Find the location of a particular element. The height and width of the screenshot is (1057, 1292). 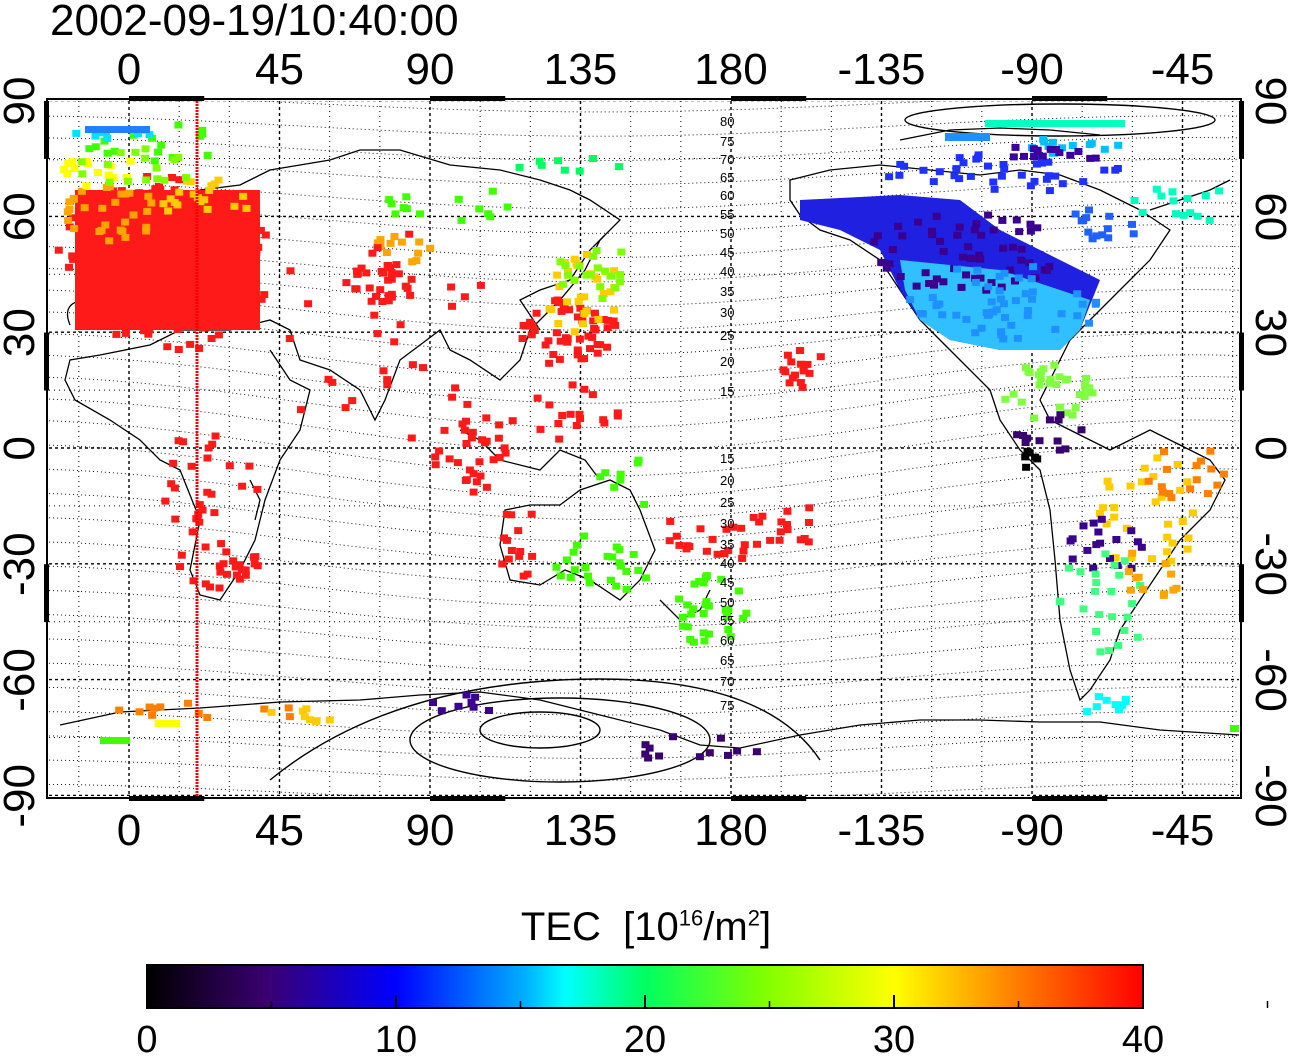

contour-label: 20 is located at coordinates (727, 361).